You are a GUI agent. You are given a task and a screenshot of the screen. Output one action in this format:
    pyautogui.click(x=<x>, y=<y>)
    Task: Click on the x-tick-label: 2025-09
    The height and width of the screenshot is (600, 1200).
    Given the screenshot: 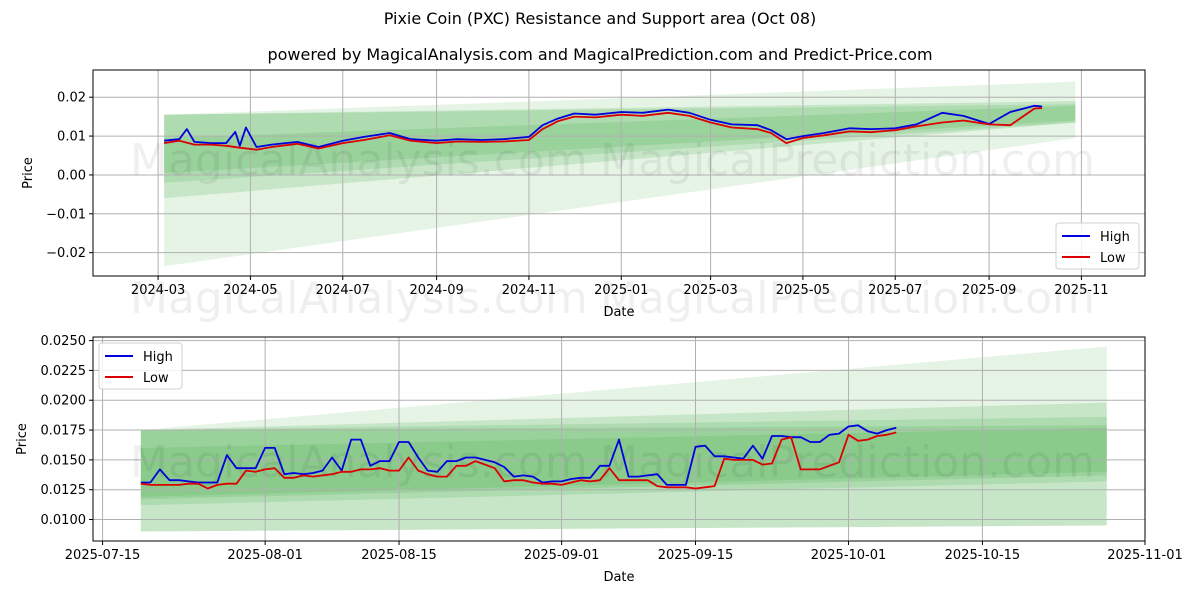 What is the action you would take?
    pyautogui.click(x=989, y=290)
    